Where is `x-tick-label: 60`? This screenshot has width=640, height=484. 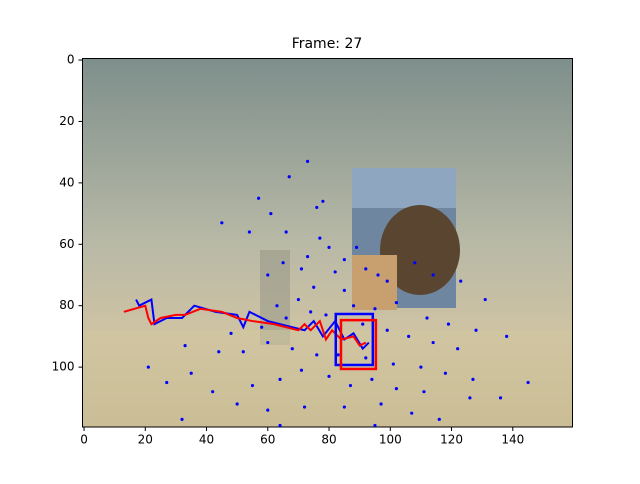
x-tick-label: 60 is located at coordinates (267, 440).